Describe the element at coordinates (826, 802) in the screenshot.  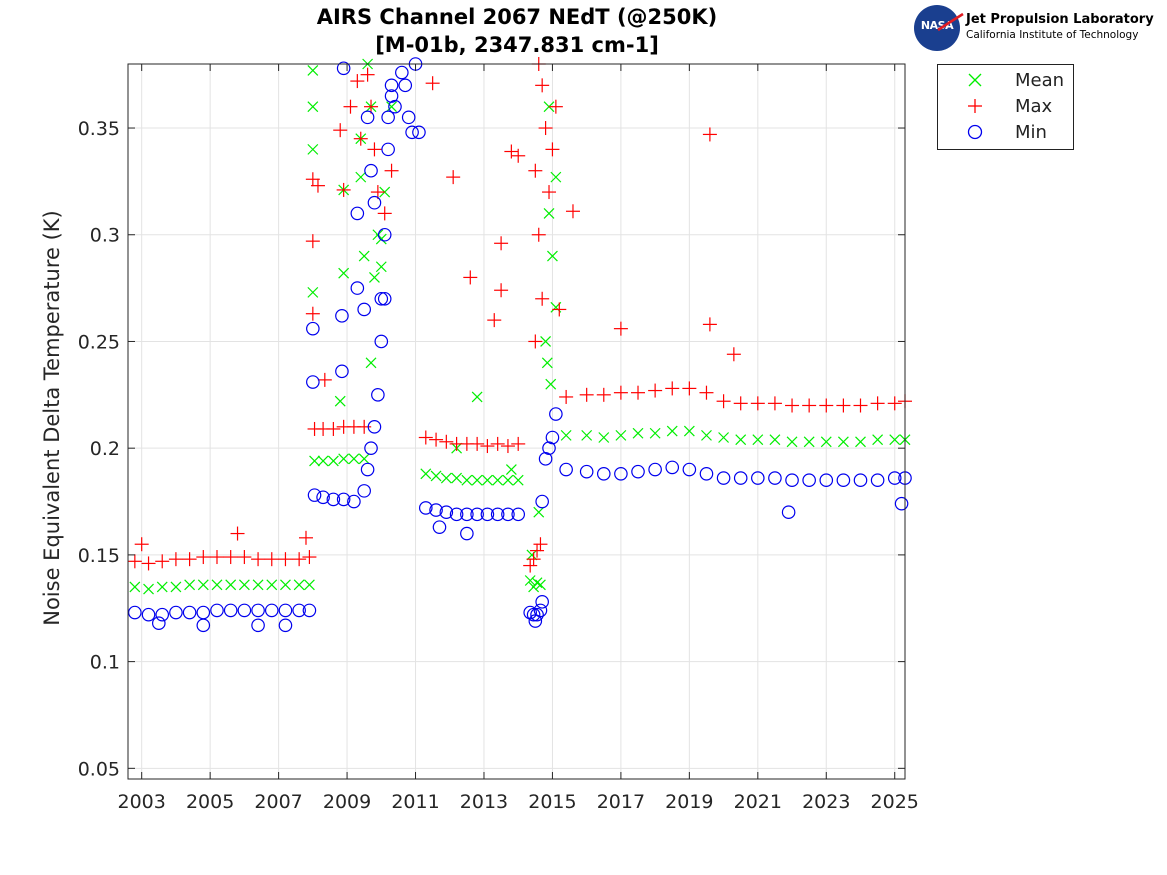
I see `x-tick-label: 2023` at that location.